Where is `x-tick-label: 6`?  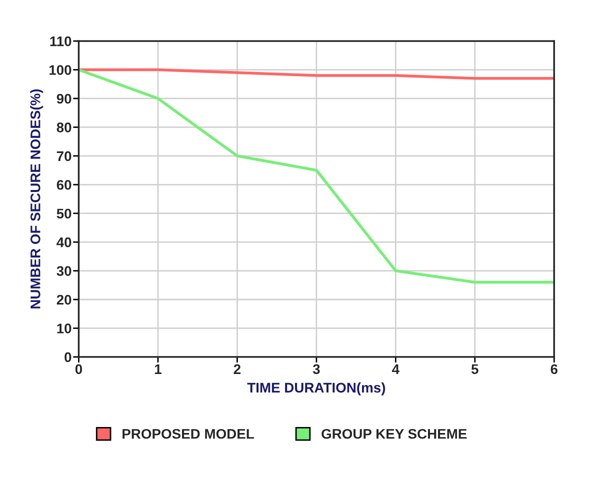
x-tick-label: 6 is located at coordinates (554, 369).